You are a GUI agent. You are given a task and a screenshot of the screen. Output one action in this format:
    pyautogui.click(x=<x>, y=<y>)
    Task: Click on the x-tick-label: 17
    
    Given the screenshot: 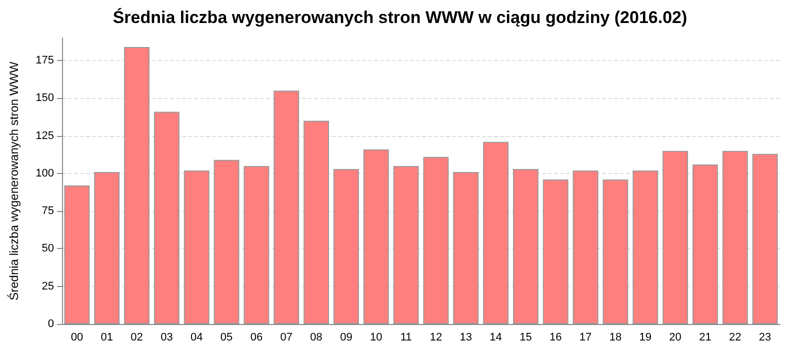 What is the action you would take?
    pyautogui.click(x=585, y=338)
    